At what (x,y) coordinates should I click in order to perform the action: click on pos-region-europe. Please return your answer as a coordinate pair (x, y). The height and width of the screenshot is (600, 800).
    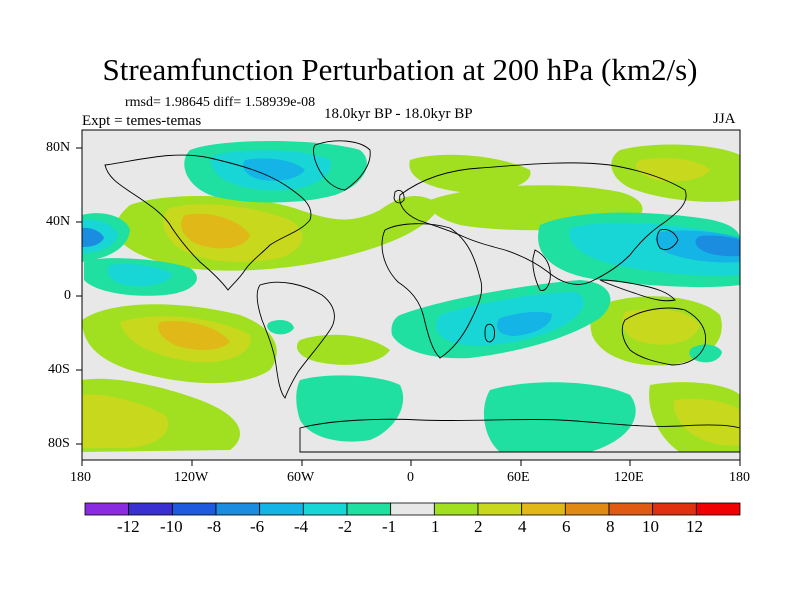
    Looking at the image, I should click on (470, 173).